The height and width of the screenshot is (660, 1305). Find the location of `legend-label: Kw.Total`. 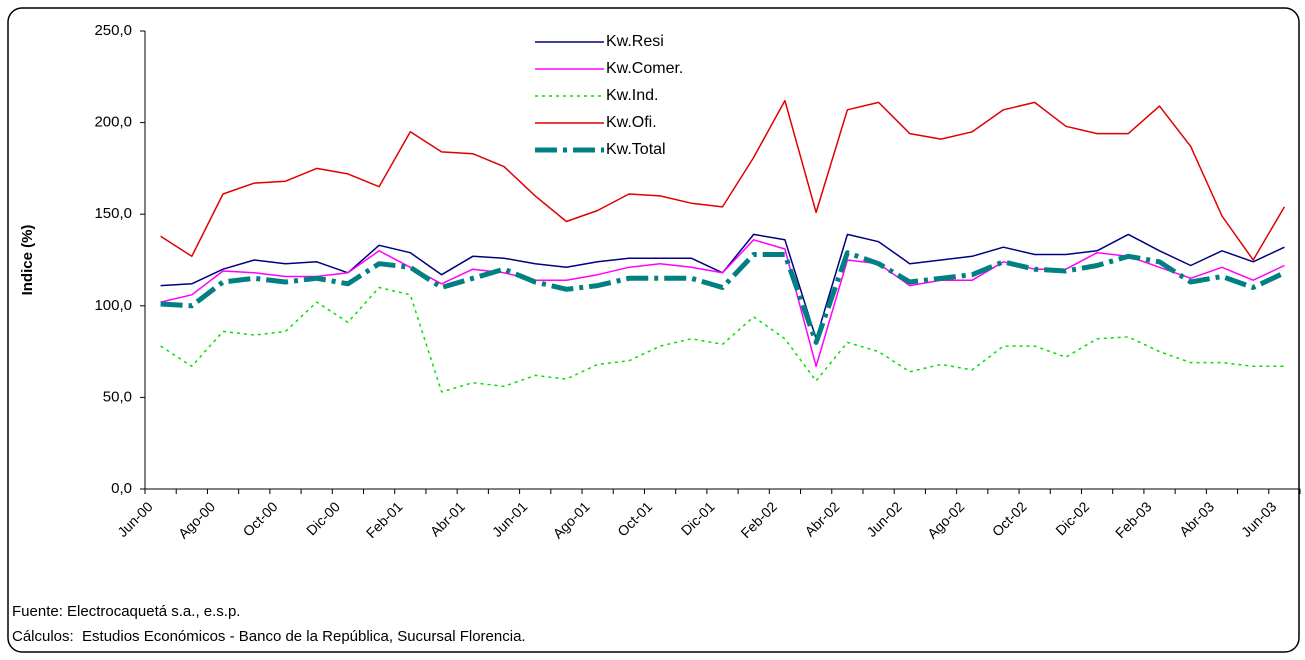

legend-label: Kw.Total is located at coordinates (636, 149).